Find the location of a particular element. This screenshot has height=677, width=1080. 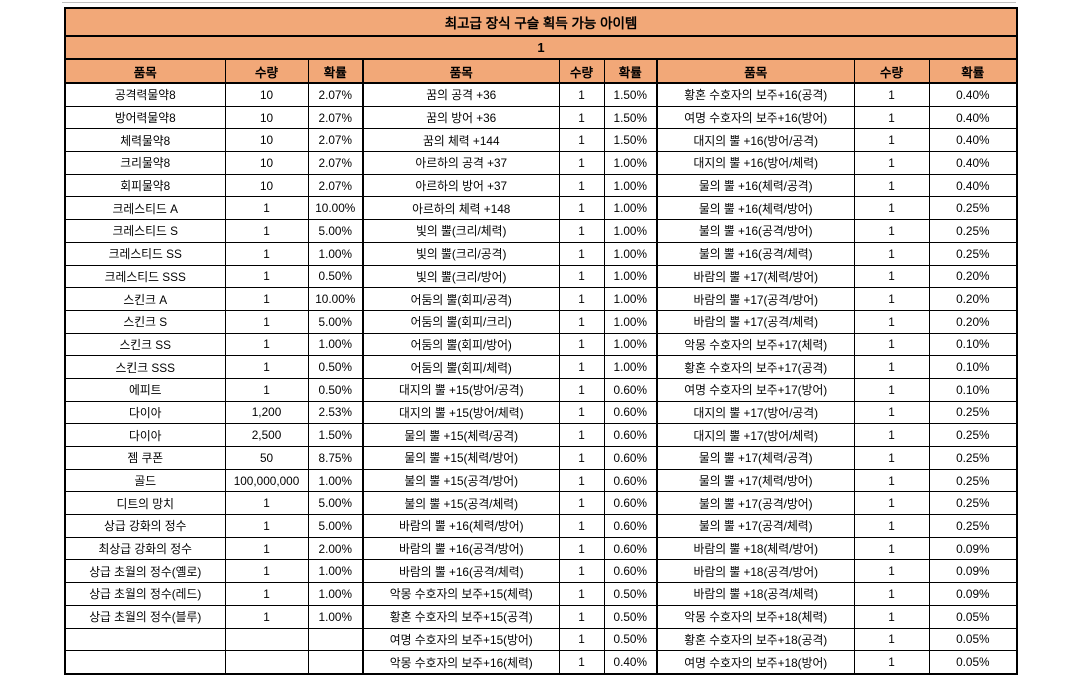

item-cell: 상급 초월의 정수(레드) is located at coordinates (145, 594).